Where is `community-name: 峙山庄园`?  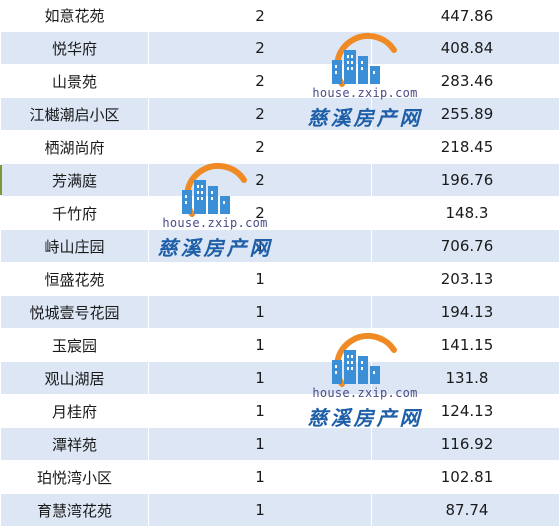 community-name: 峙山庄园 is located at coordinates (75, 246).